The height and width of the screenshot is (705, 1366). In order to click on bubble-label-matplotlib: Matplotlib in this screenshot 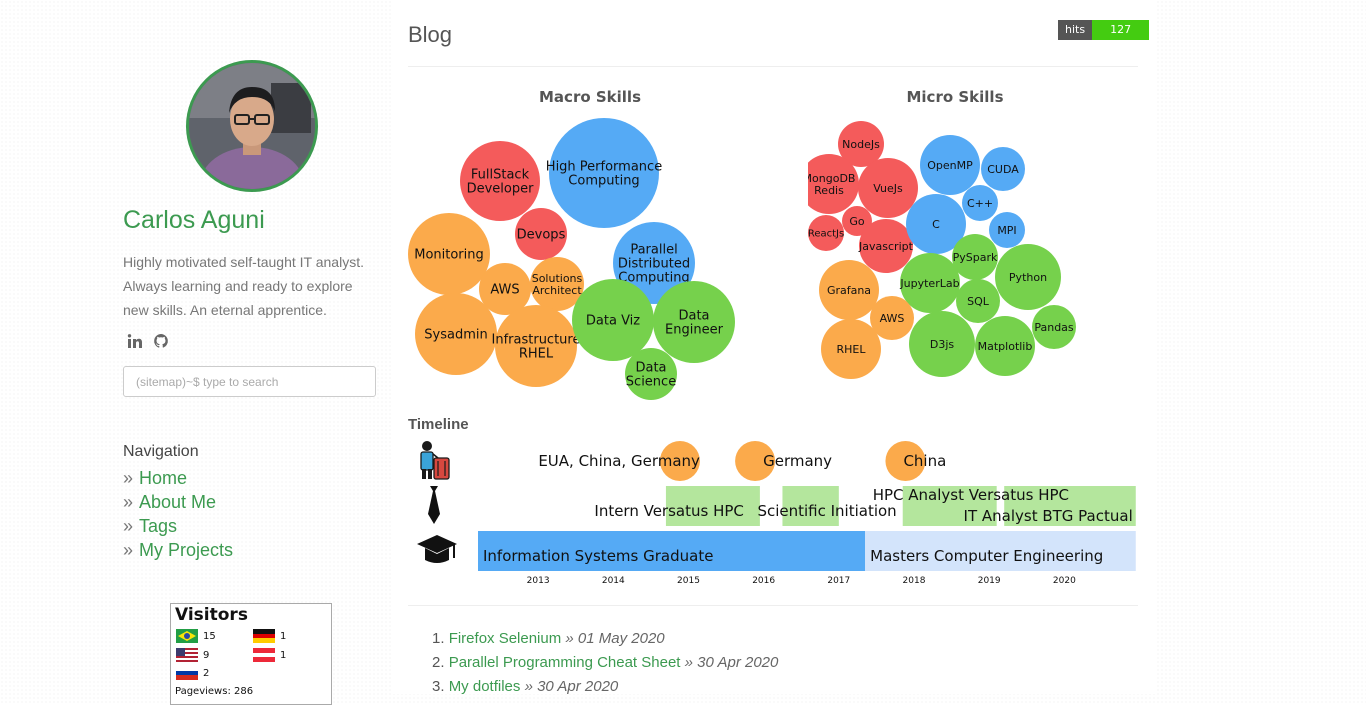, I will do `click(1005, 346)`.